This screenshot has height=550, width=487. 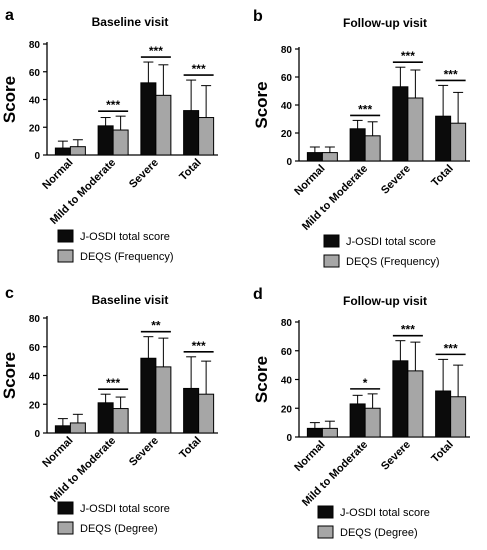 What do you see at coordinates (258, 16) in the screenshot?
I see `panel-letter: b` at bounding box center [258, 16].